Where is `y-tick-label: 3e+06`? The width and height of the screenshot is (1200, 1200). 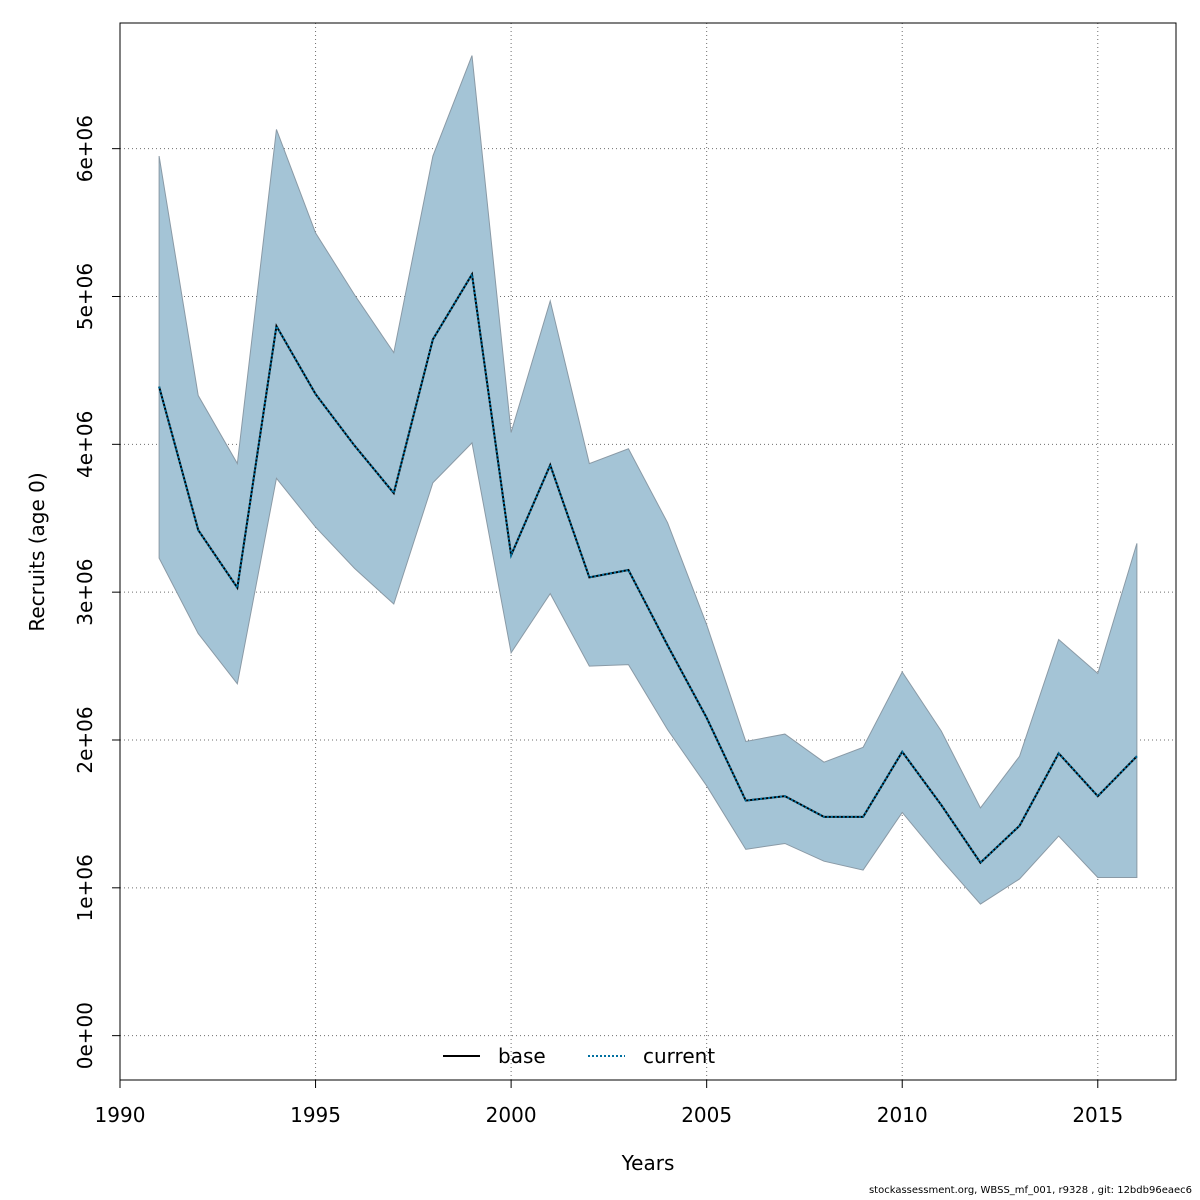 y-tick-label: 3e+06 is located at coordinates (85, 592).